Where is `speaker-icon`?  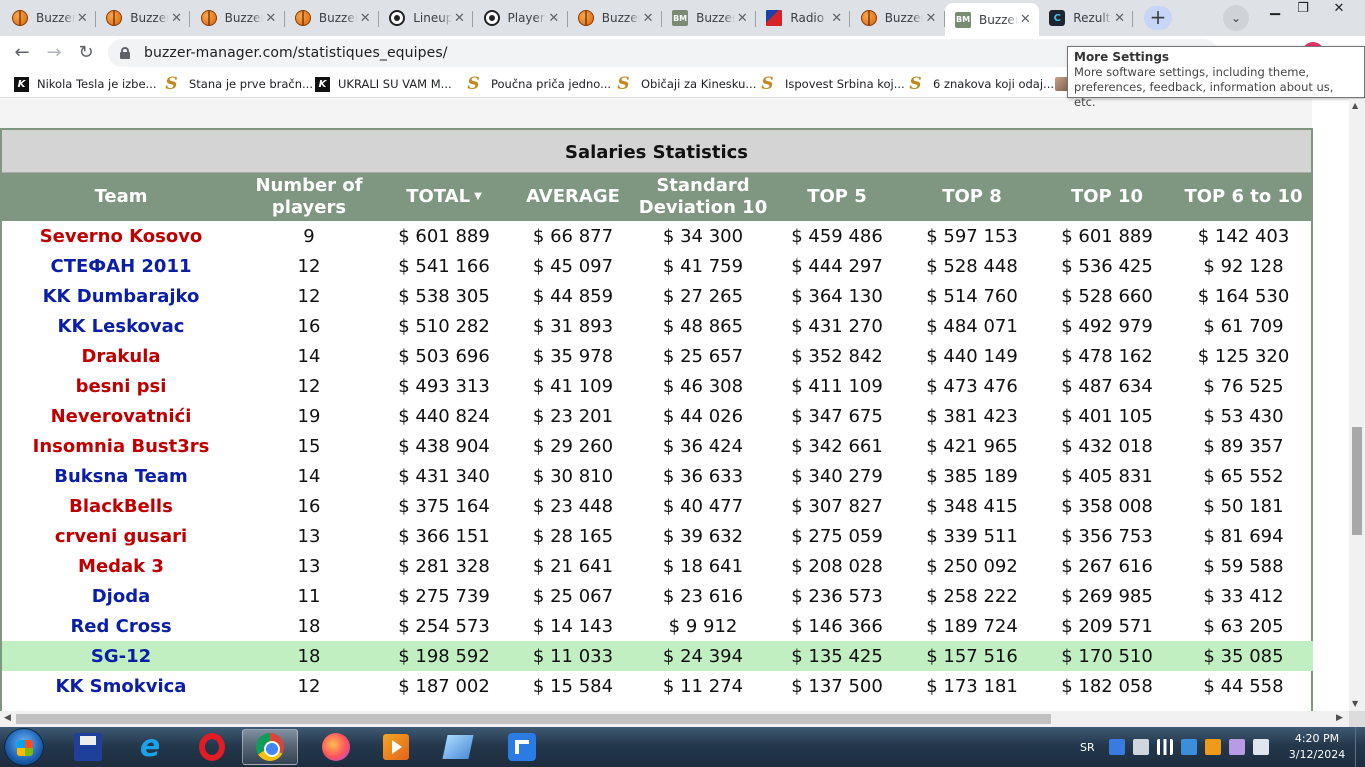
speaker-icon is located at coordinates (1260, 747).